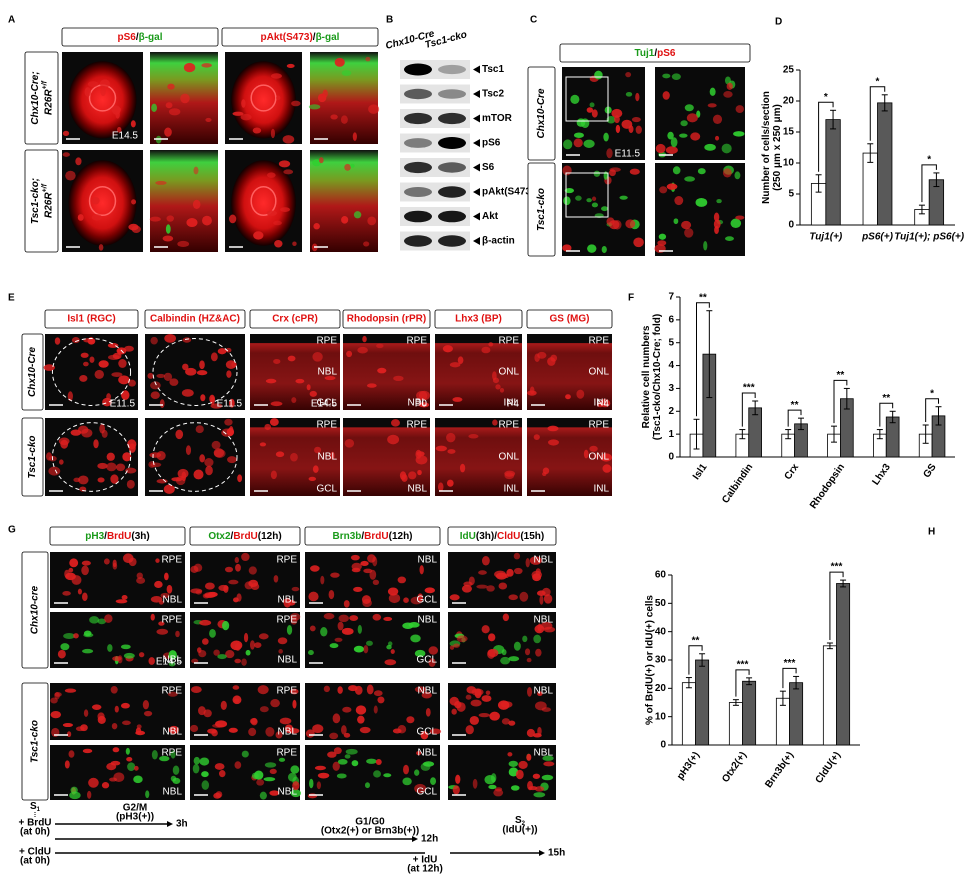 This screenshot has height=874, width=965. I want to click on header-part: pH3, so click(94, 536).